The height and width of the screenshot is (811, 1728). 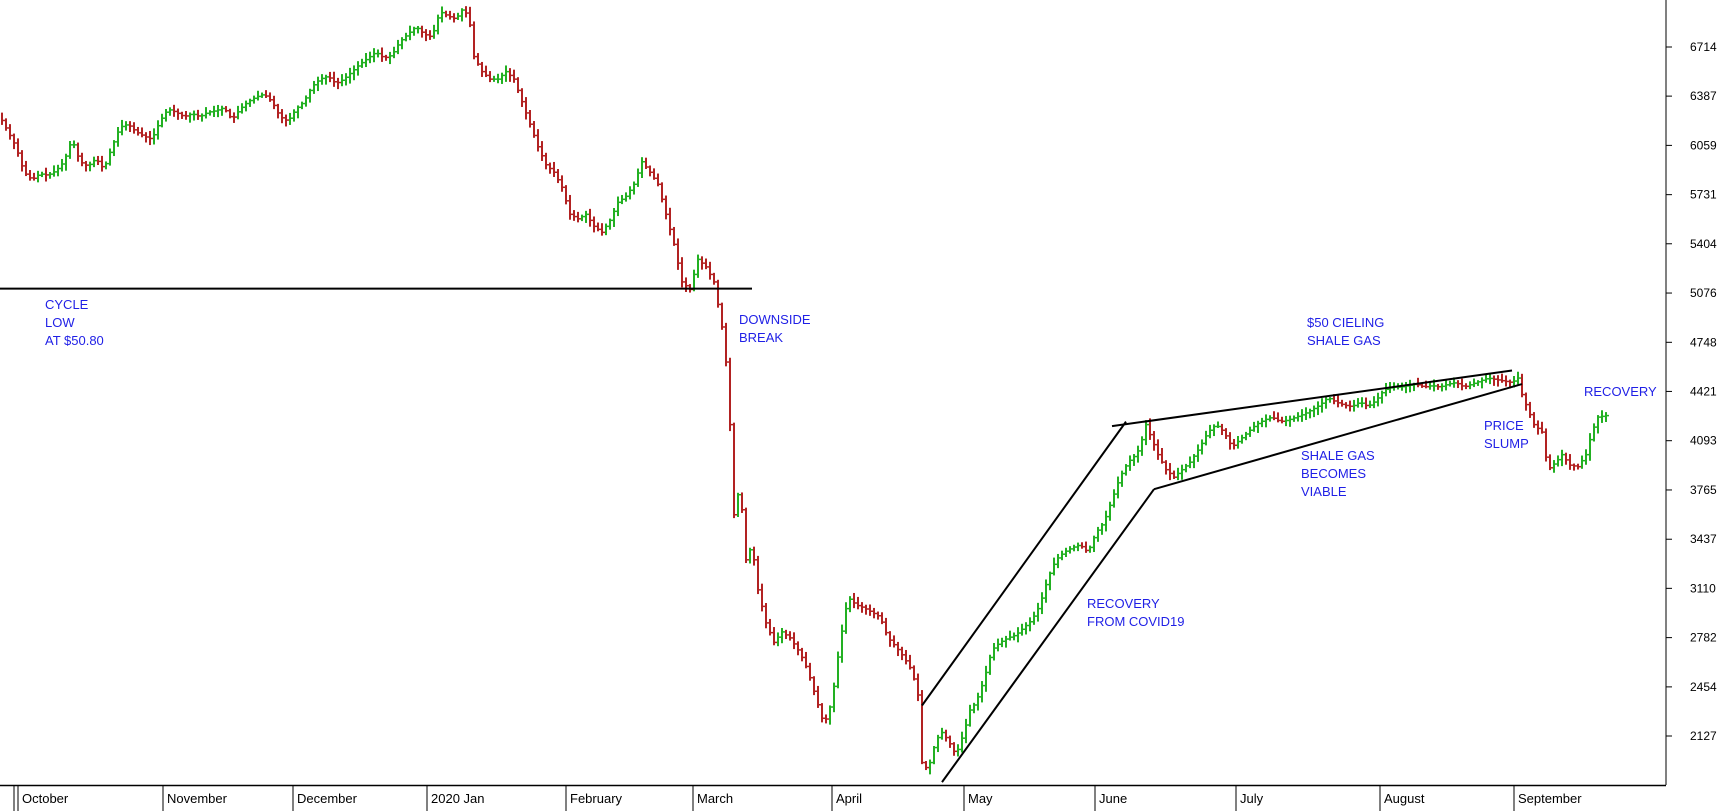 I want to click on annotation-downside-break-line-1: DOWNSIDE, so click(x=775, y=319).